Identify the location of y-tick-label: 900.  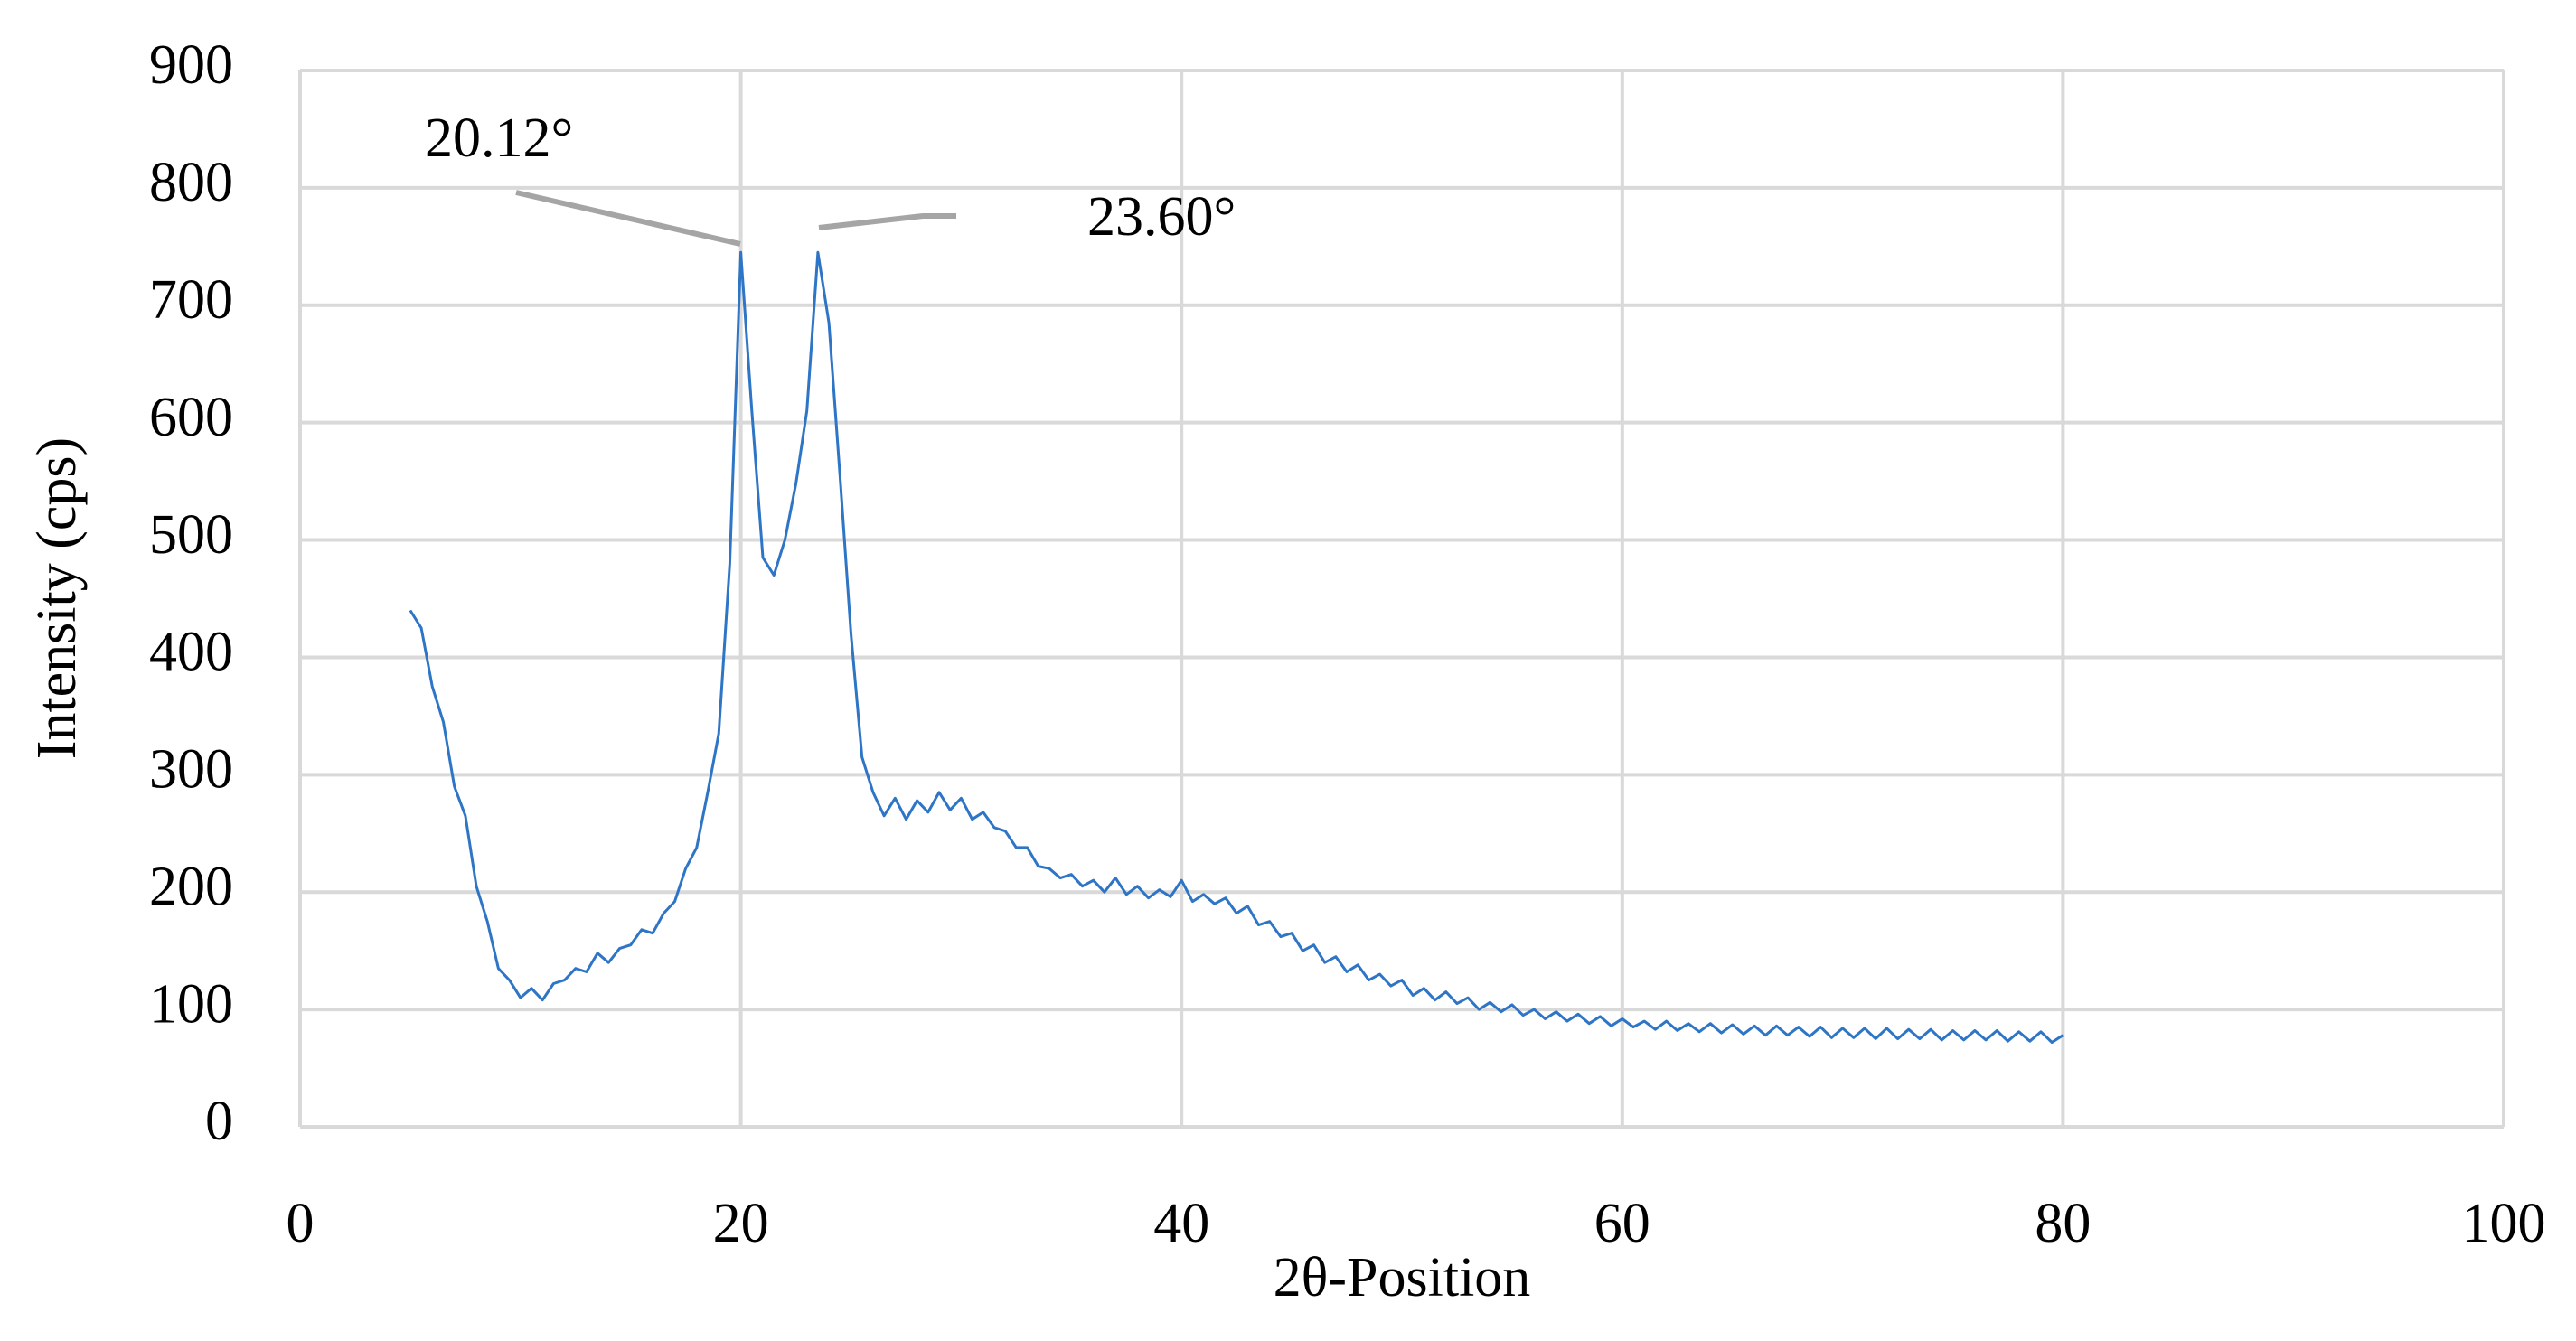
(191, 65).